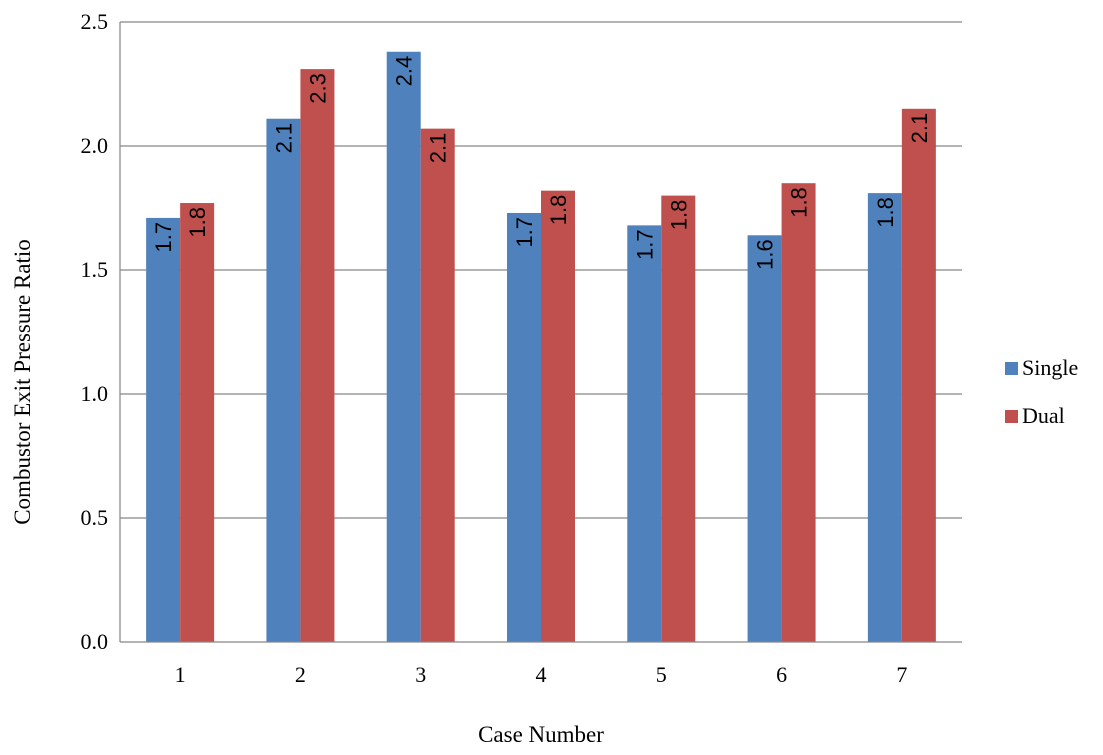 This screenshot has width=1103, height=755. I want to click on x-tick-label: 2, so click(300, 674).